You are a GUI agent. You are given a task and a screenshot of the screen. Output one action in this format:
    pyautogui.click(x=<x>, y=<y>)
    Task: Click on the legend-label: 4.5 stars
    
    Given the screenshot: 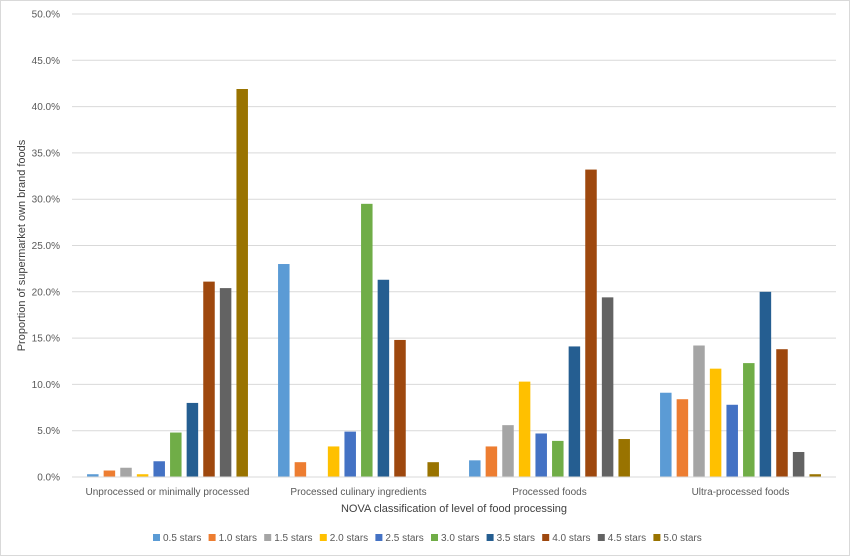 What is the action you would take?
    pyautogui.click(x=627, y=538)
    